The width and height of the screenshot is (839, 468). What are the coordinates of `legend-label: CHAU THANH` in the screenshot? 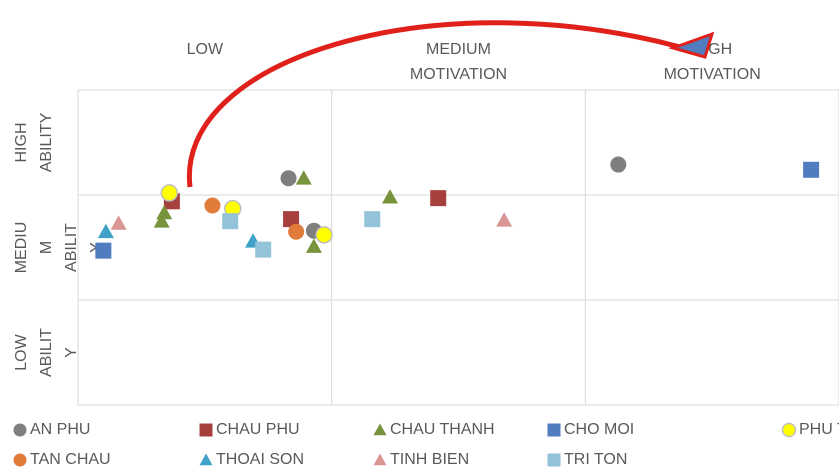 It's located at (442, 429).